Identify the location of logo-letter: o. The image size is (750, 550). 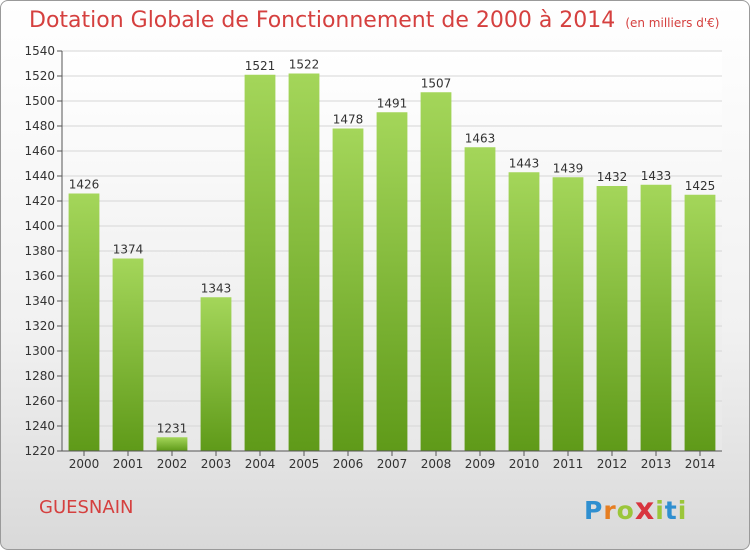
(625, 510).